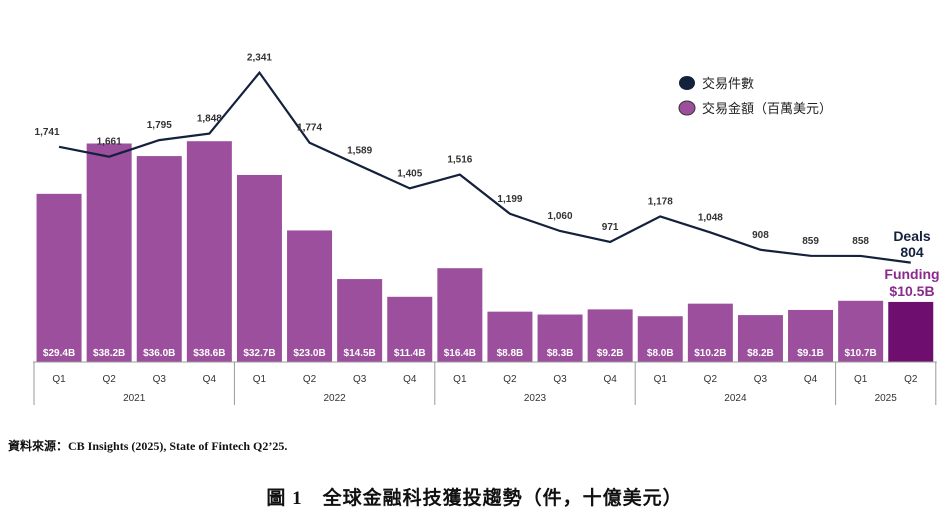 The image size is (949, 520). What do you see at coordinates (760, 353) in the screenshot?
I see `funding-bar-label: $8.2B` at bounding box center [760, 353].